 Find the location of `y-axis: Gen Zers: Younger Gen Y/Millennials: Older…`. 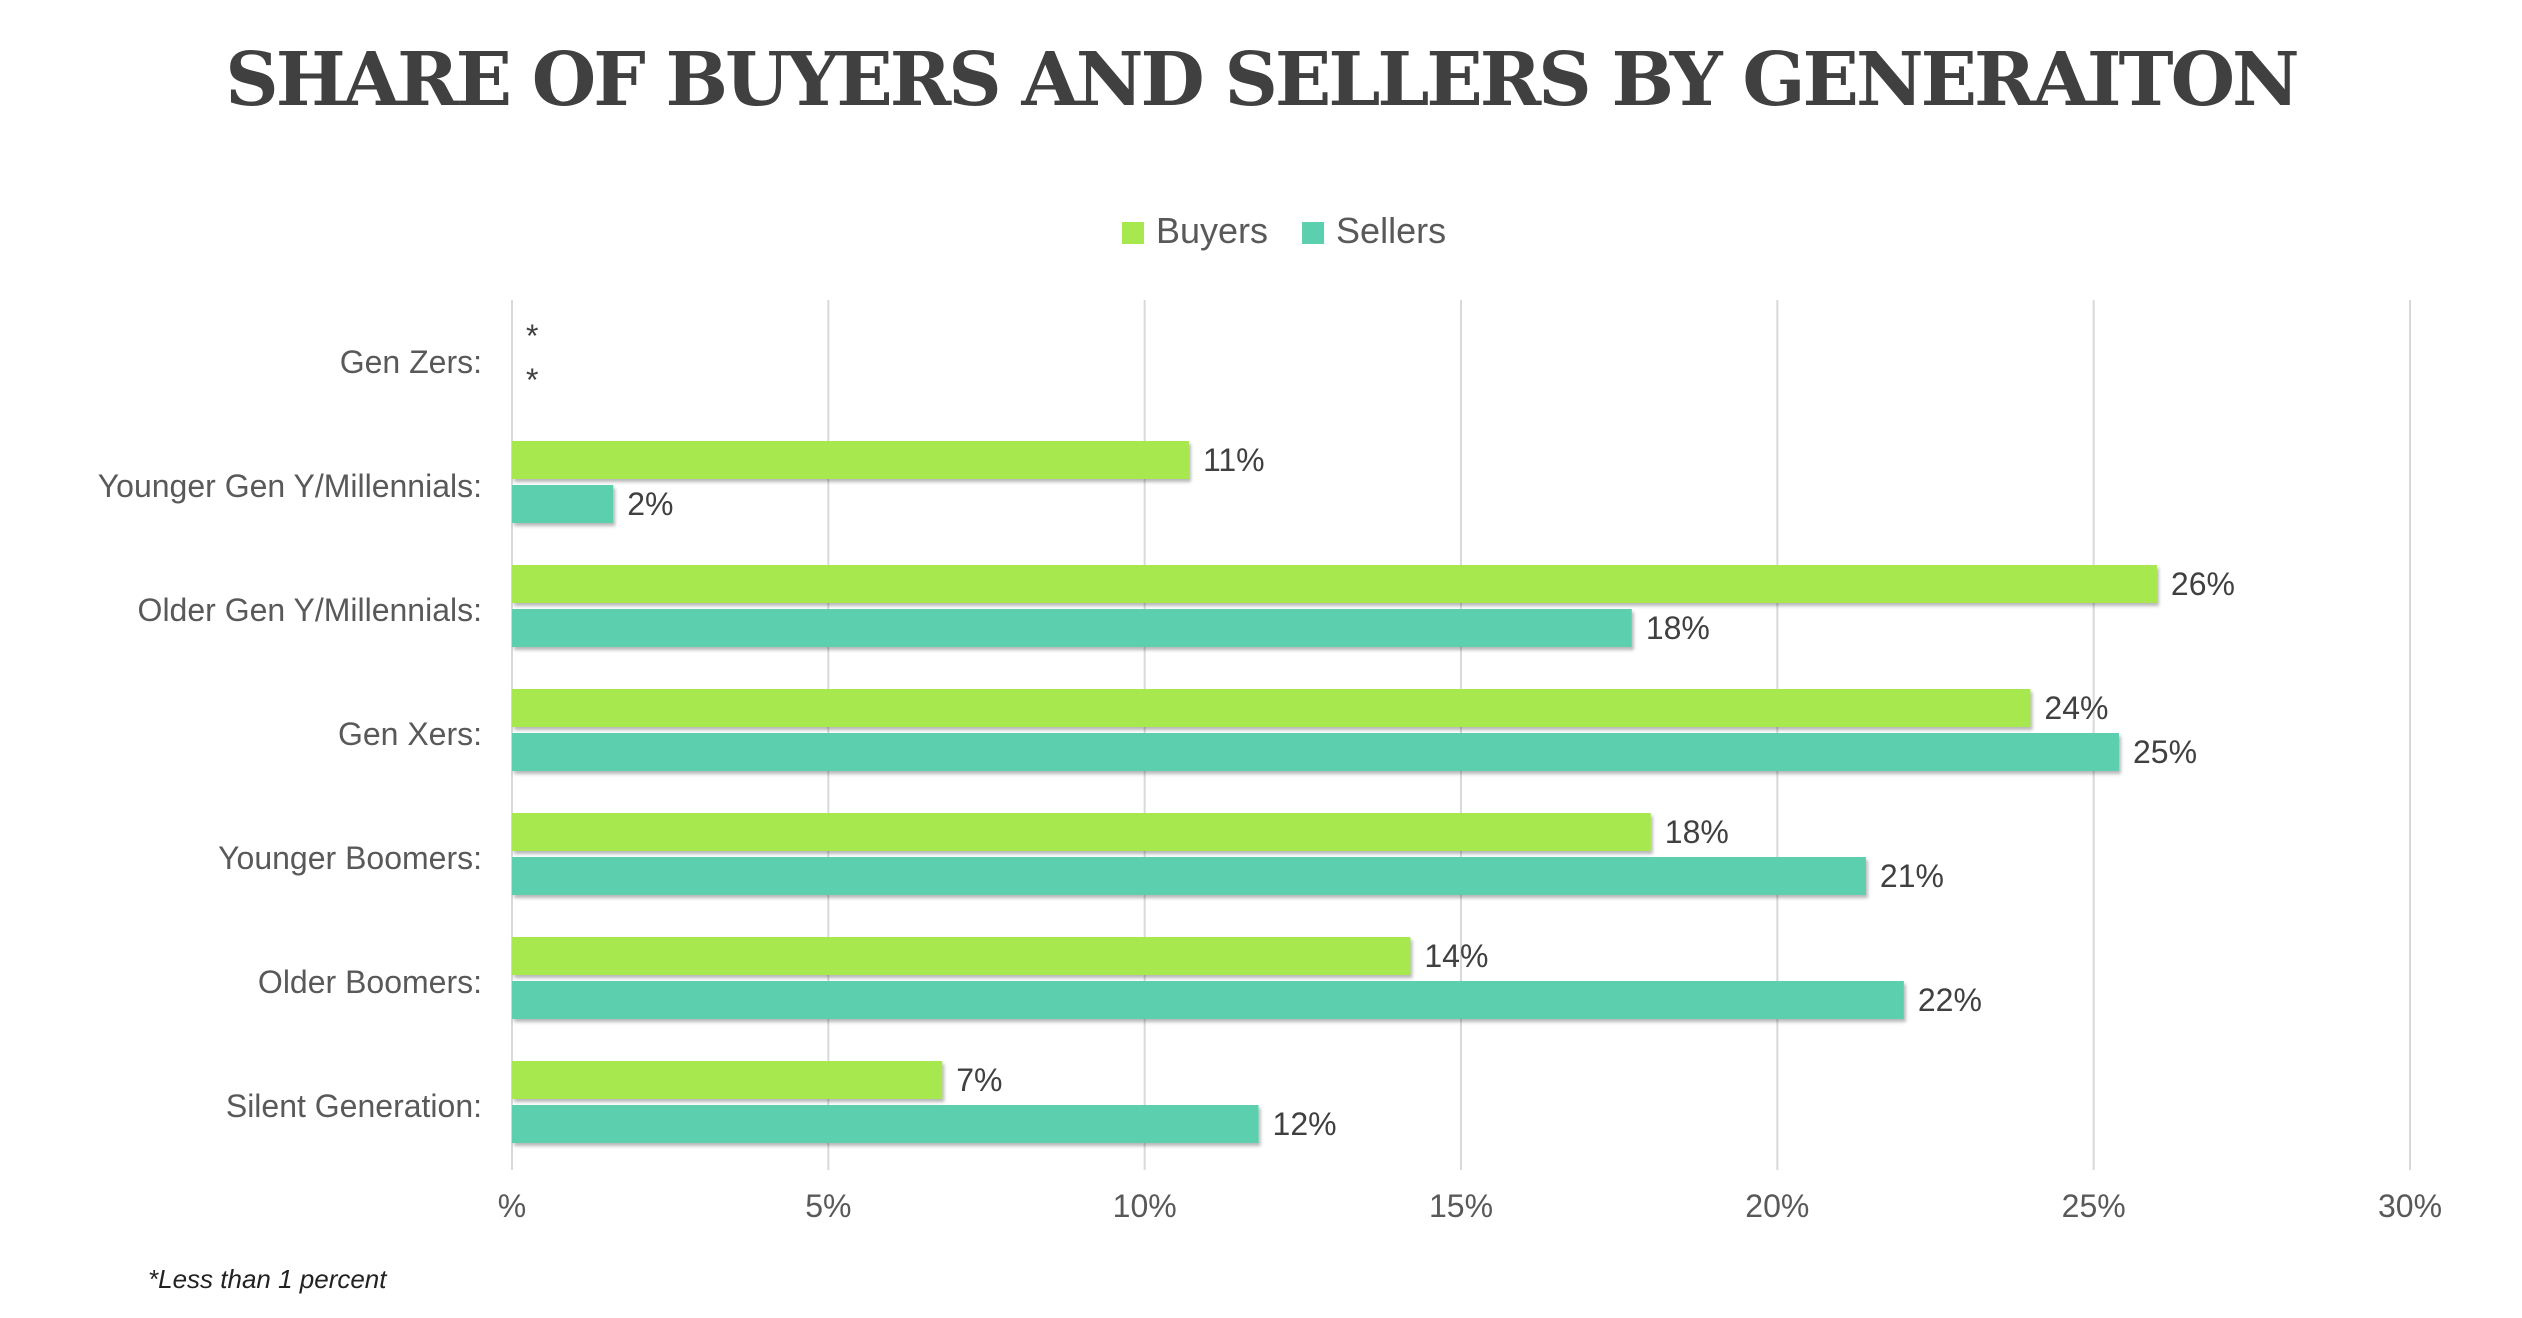

y-axis: Gen Zers: Younger Gen Y/Millennials: Older… is located at coordinates (290, 734).